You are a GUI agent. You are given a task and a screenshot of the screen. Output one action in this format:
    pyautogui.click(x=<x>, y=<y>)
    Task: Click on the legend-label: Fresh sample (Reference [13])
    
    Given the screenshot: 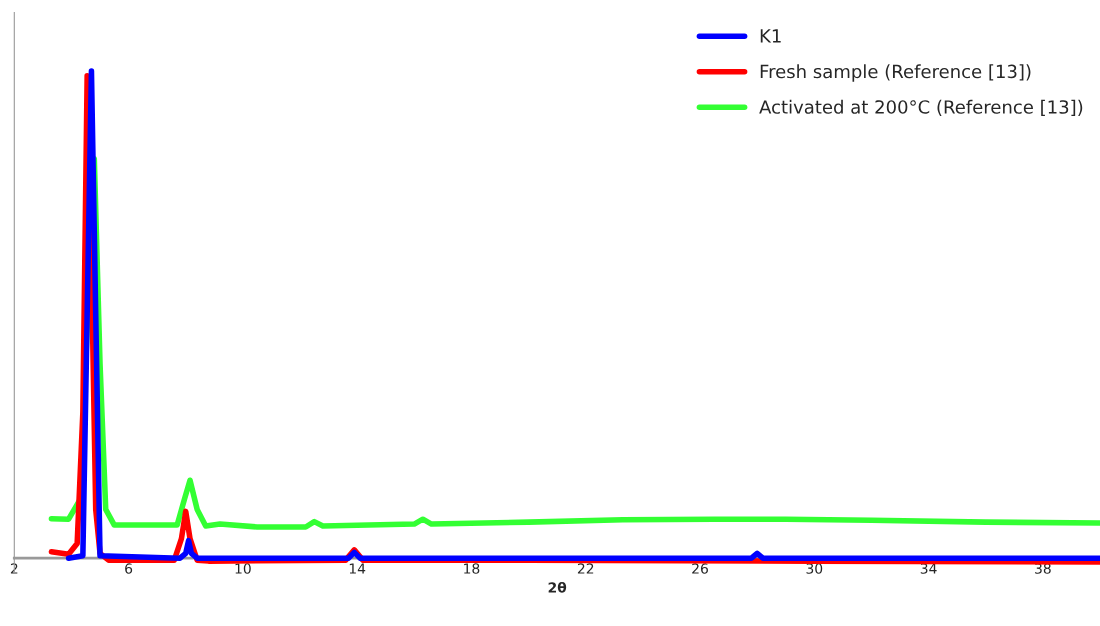 What is the action you would take?
    pyautogui.click(x=895, y=73)
    